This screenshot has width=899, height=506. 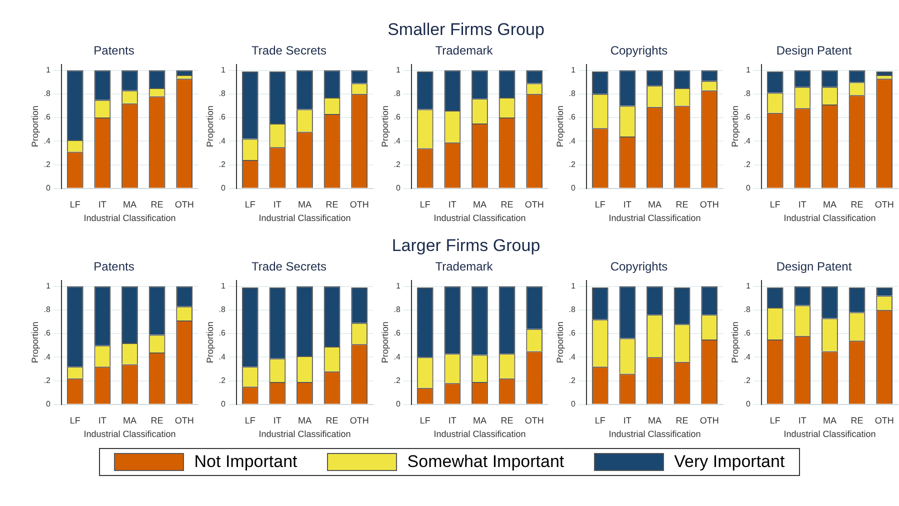 What do you see at coordinates (485, 462) in the screenshot?
I see `legend-label: Somewhat Important` at bounding box center [485, 462].